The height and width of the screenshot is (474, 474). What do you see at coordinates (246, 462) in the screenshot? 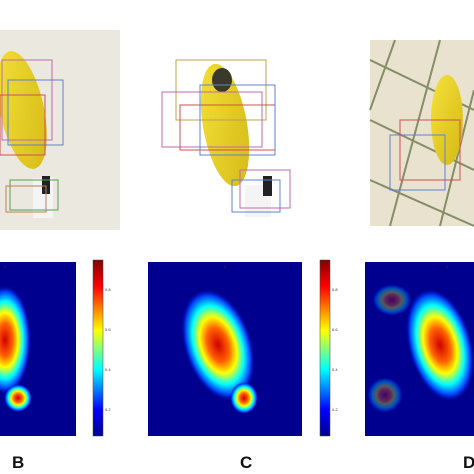
I see `panel-label: C` at bounding box center [246, 462].